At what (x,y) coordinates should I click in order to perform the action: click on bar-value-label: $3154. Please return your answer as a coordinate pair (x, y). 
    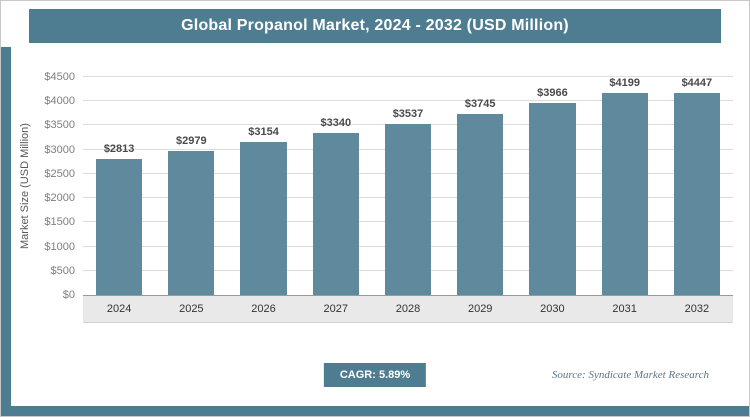
    Looking at the image, I should click on (263, 132).